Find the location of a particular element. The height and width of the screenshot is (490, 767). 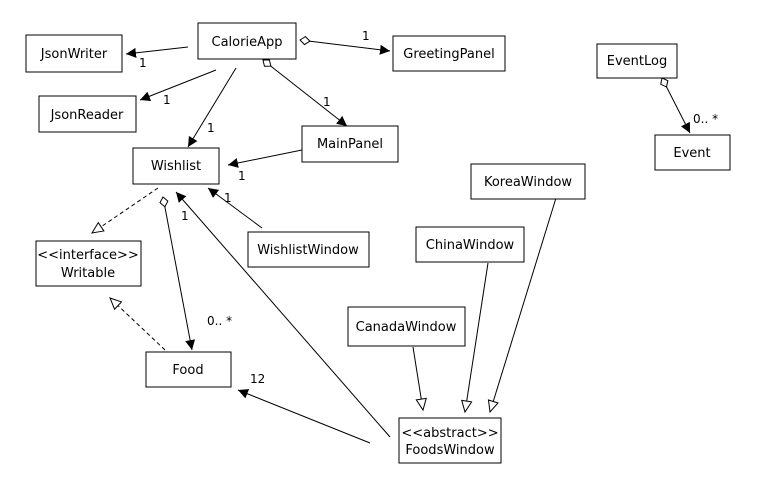

mult-wishlistwindow-wishlist: 1 is located at coordinates (228, 198).